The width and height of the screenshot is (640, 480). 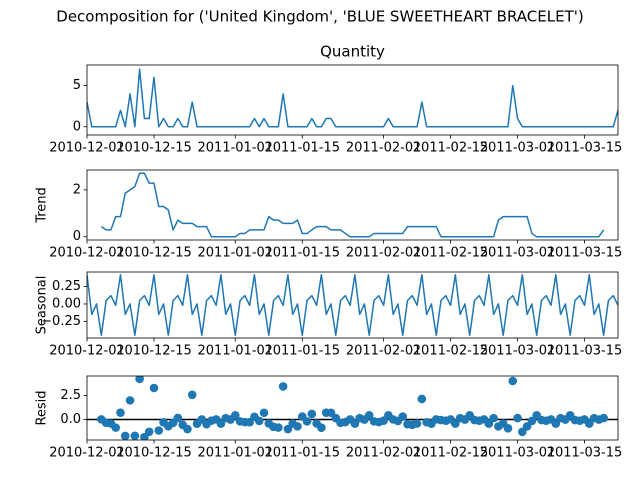 What do you see at coordinates (66, 286) in the screenshot?
I see `y-tick-label: 0.25` at bounding box center [66, 286].